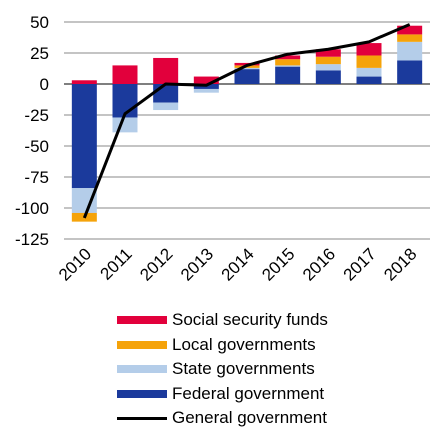  Describe the element at coordinates (369, 61) in the screenshot. I see `bar-local-governments-2017` at that location.